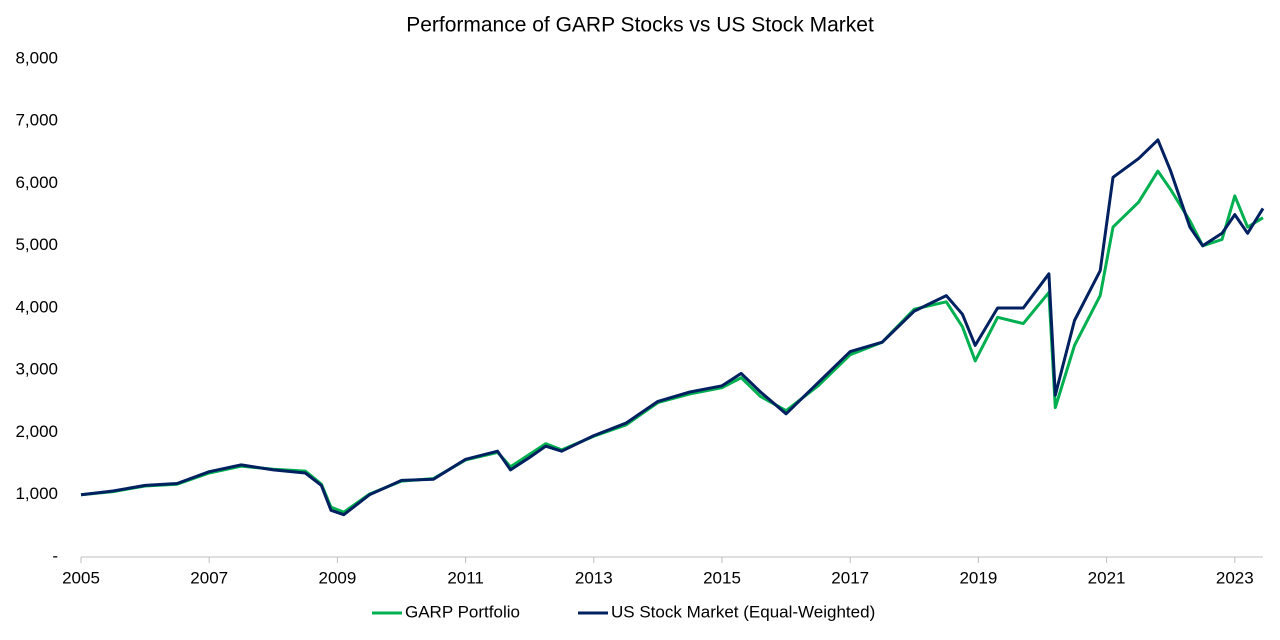  I want to click on legend-label: US Stock Market (Equal-Weighted), so click(743, 611).